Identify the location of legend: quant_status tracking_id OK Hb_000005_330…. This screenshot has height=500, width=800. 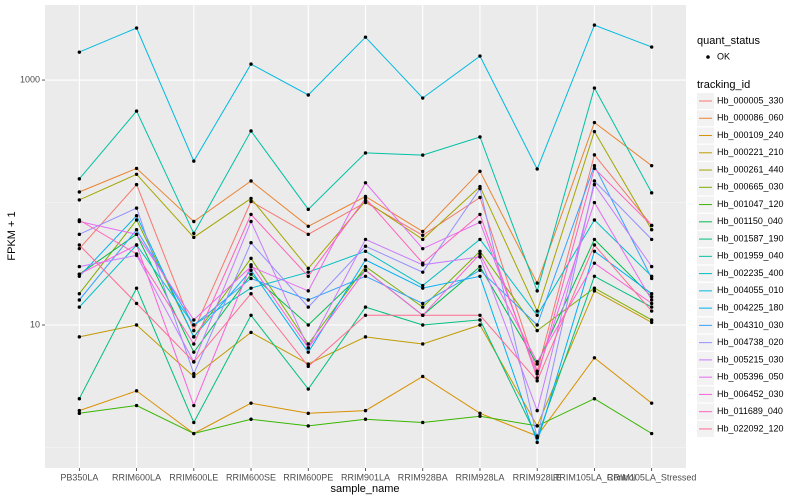
(740, 236).